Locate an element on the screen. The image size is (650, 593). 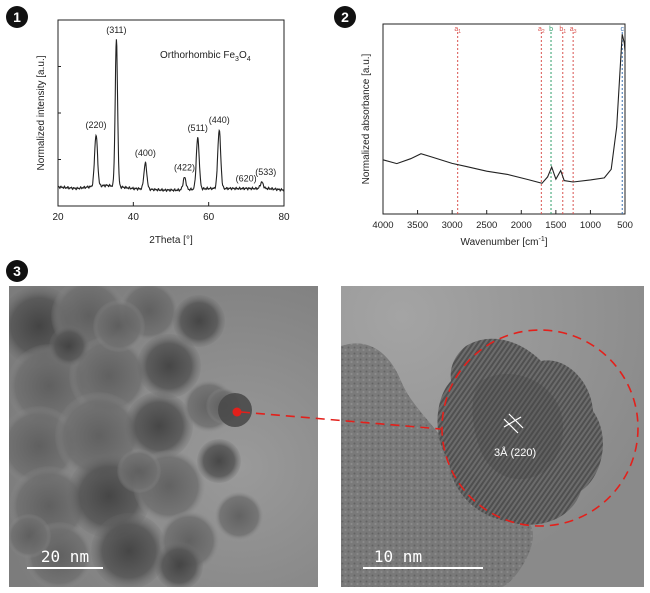
xrd-tick-label: 80 is located at coordinates (284, 217).